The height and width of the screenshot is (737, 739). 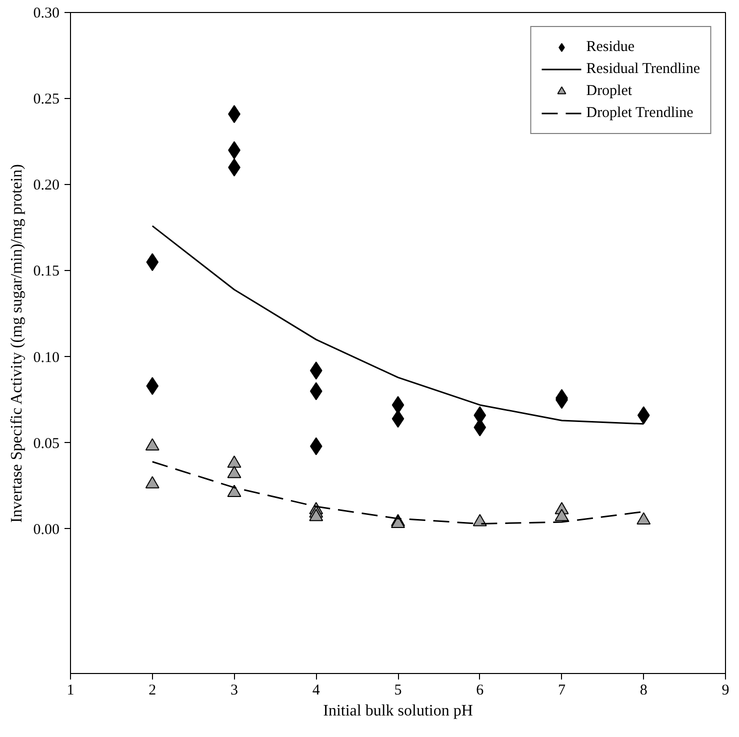 What do you see at coordinates (398, 711) in the screenshot?
I see `x-axis-title: Initial bulk solution pH` at bounding box center [398, 711].